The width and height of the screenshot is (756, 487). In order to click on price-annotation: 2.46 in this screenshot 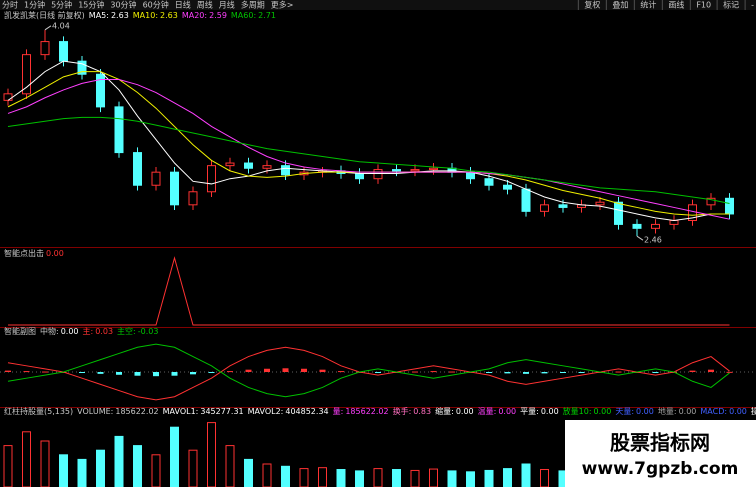, I will do `click(653, 240)`.